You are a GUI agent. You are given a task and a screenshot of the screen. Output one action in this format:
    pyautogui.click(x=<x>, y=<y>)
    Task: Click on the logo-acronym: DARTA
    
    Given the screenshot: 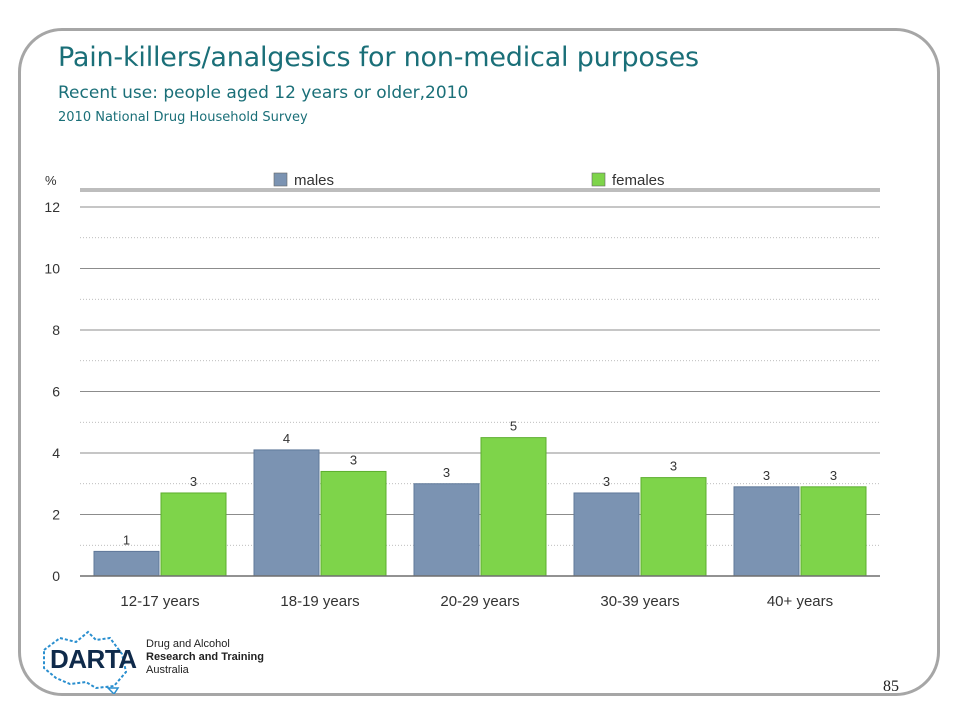 What is the action you would take?
    pyautogui.click(x=93, y=659)
    